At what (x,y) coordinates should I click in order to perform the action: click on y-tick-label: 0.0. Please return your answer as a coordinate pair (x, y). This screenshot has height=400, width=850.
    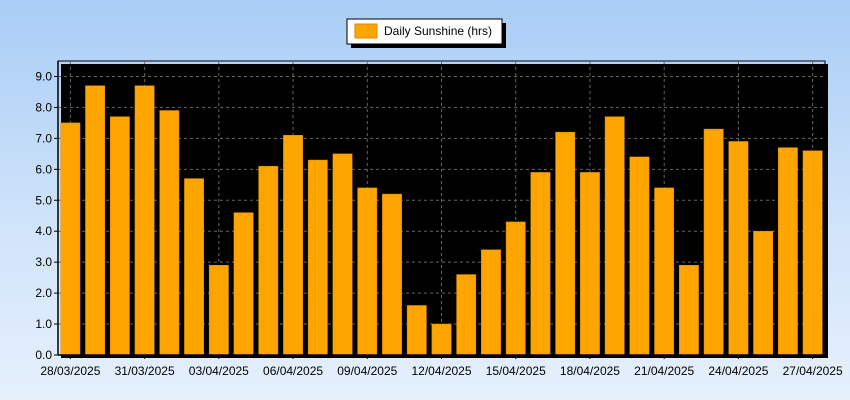
    Looking at the image, I should click on (43, 355).